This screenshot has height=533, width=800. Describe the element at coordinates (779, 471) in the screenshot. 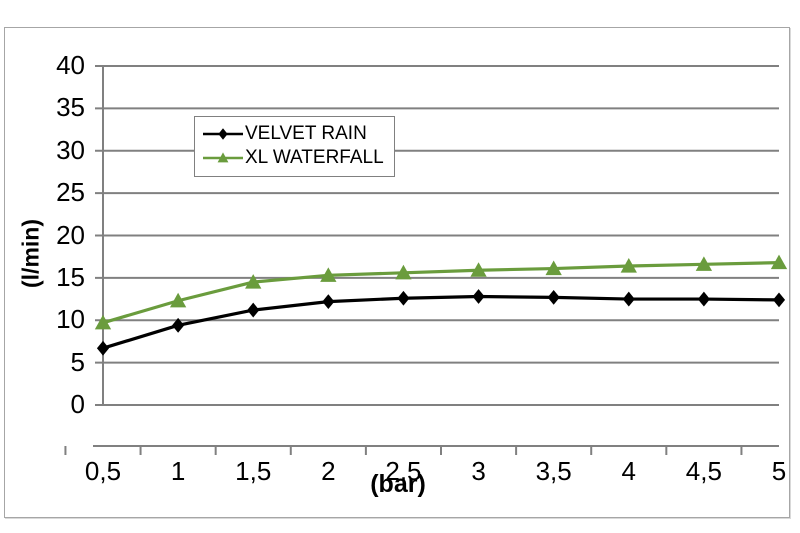

I see `x-tick-label-5: 5` at that location.